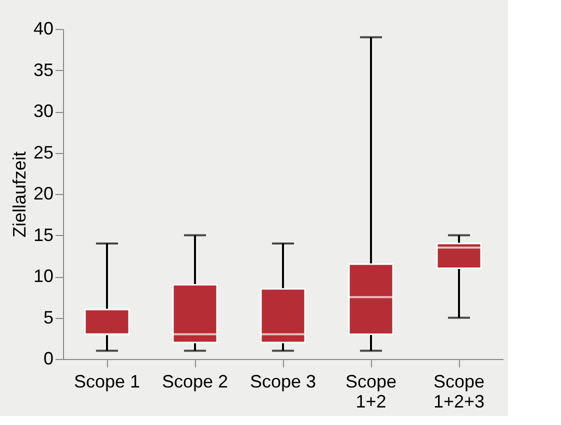 This screenshot has width=561, height=425. Describe the element at coordinates (48, 358) in the screenshot. I see `y-tick-label: 0` at that location.